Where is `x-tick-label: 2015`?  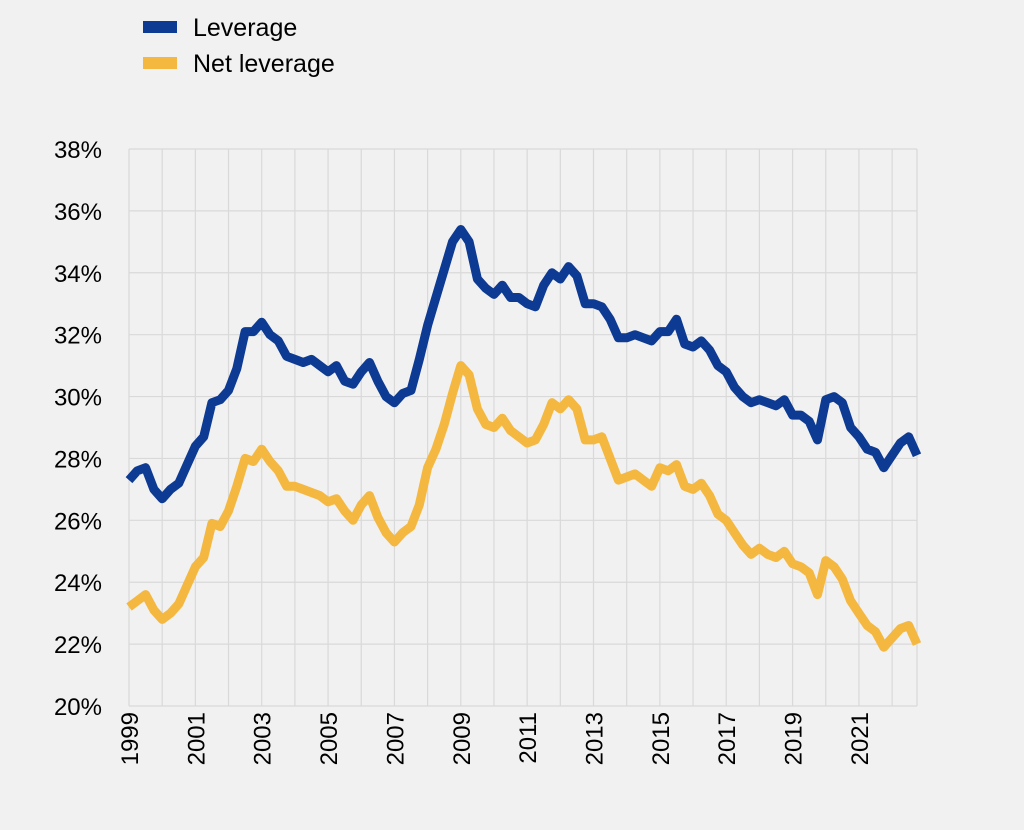
x-tick-label: 2015 is located at coordinates (661, 738).